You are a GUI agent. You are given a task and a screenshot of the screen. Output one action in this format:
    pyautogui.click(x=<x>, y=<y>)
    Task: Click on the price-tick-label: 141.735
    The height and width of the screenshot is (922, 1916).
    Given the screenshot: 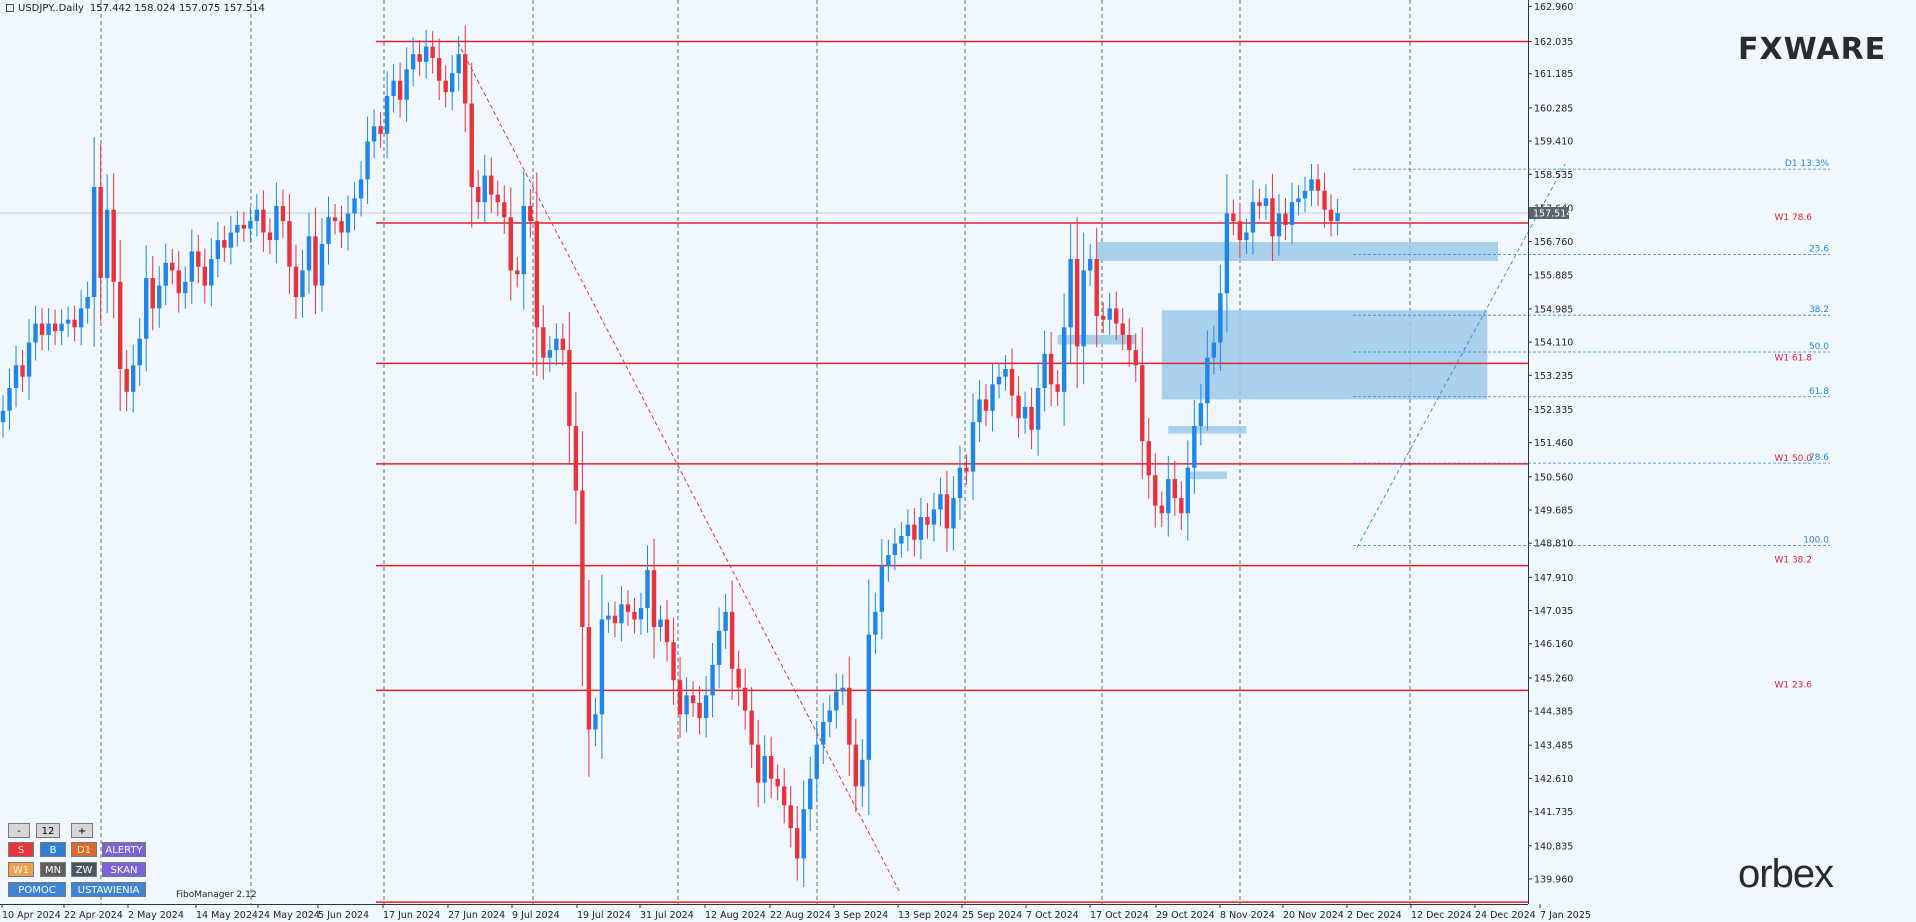 What is the action you would take?
    pyautogui.click(x=1553, y=812)
    